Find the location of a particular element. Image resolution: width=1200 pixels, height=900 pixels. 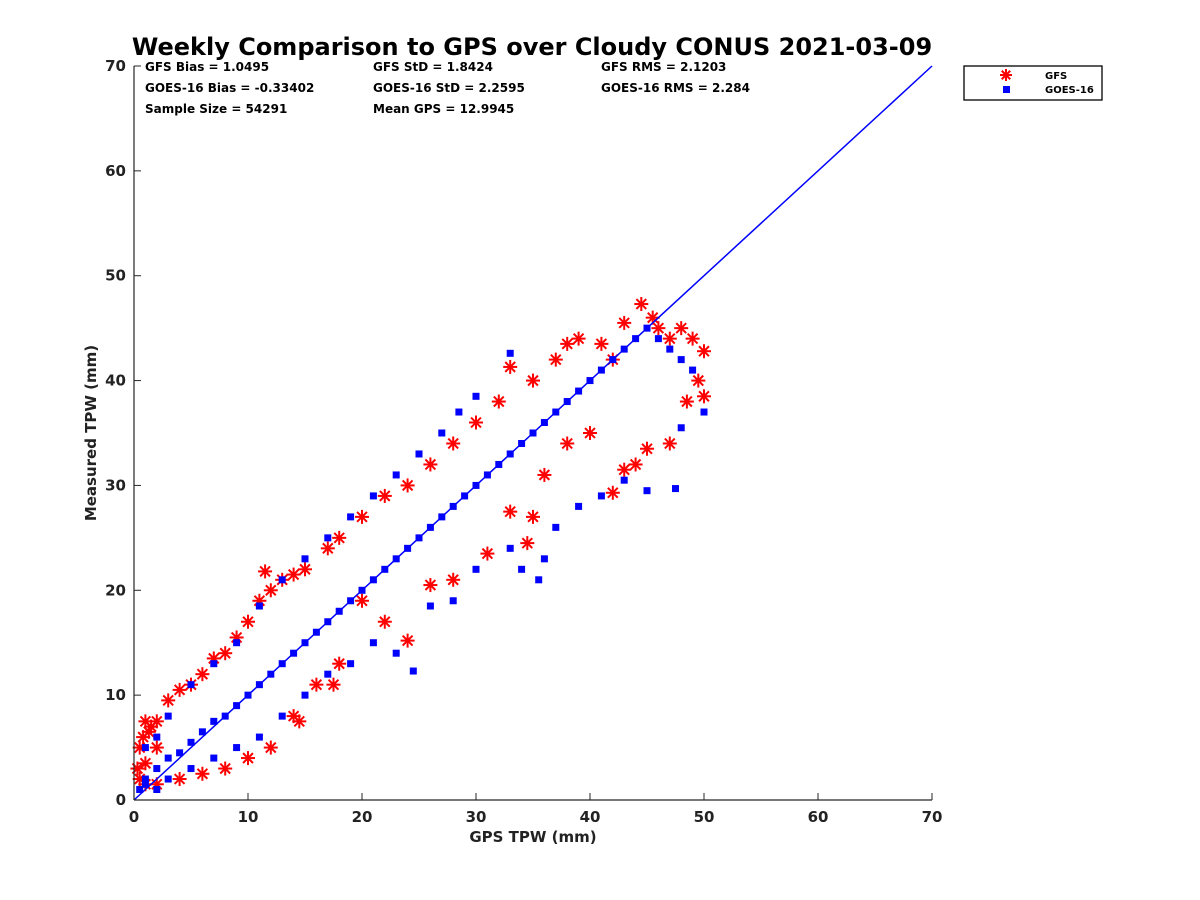

y-tick-label: 60 is located at coordinates (115, 171).